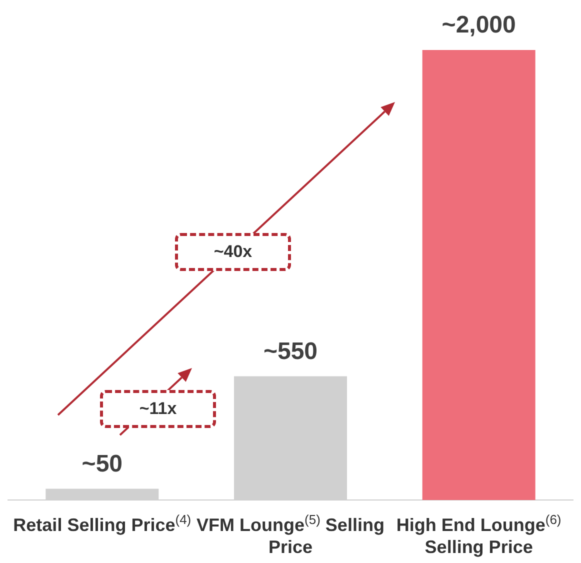  What do you see at coordinates (233, 252) in the screenshot?
I see `dashed-box: ~40x` at bounding box center [233, 252].